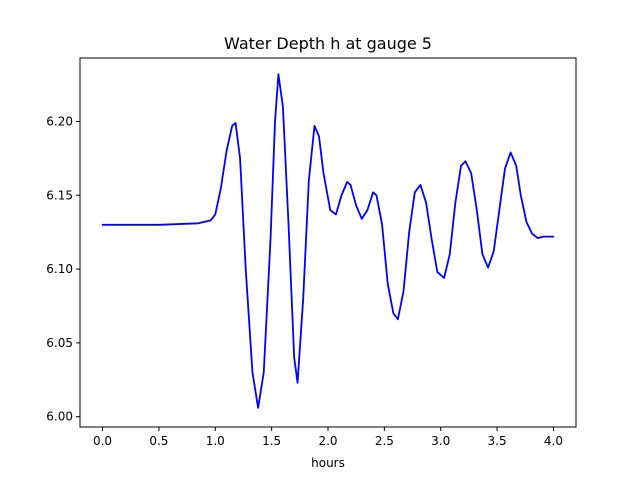  I want to click on y-tick-label: 6.20, so click(59, 121).